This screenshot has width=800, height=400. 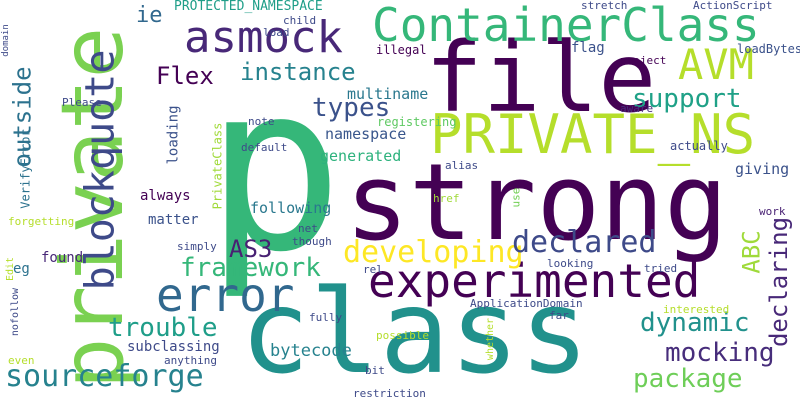 What do you see at coordinates (225, 295) in the screenshot?
I see `cloud-word: error` at bounding box center [225, 295].